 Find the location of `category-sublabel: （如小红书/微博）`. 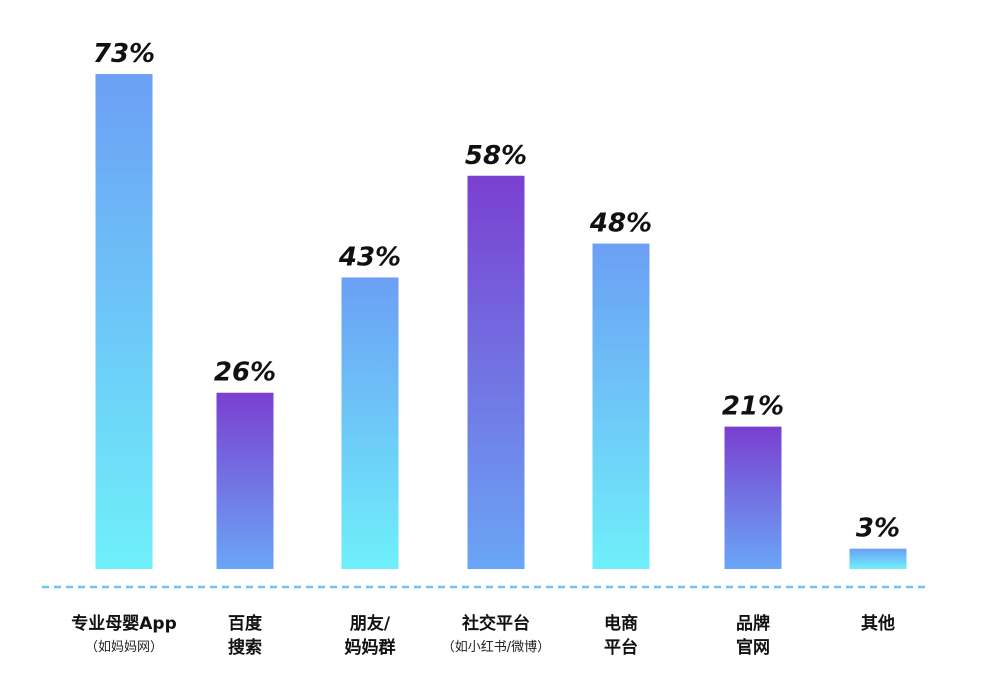

category-sublabel: （如小红书/微博） is located at coordinates (496, 647).